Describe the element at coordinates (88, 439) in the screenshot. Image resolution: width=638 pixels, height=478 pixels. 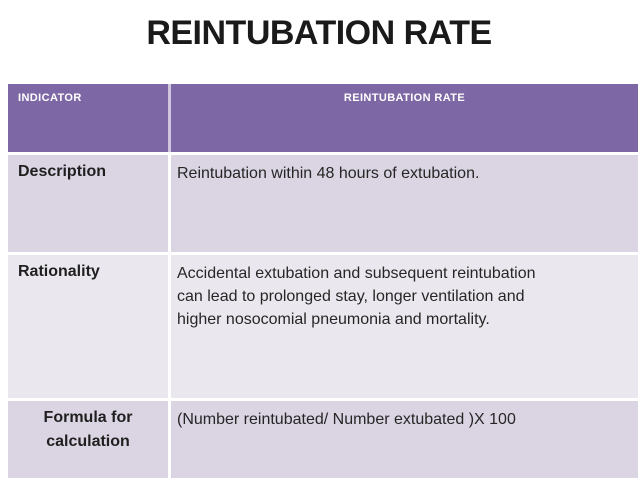
I see `row-label-formula: Formula for calculation` at that location.